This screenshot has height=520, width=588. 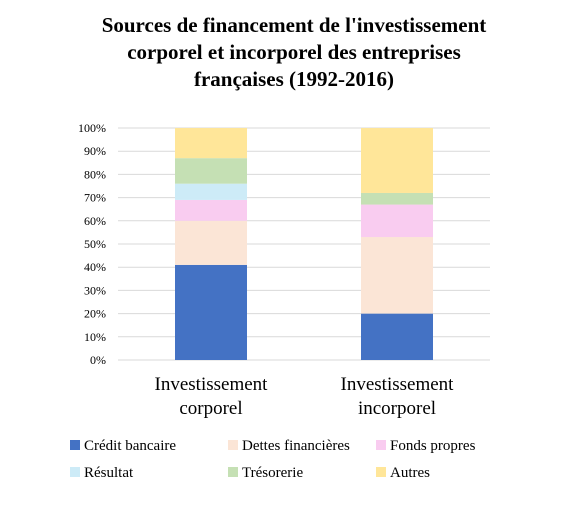 I want to click on y-tick-label: 0%, so click(x=98, y=360).